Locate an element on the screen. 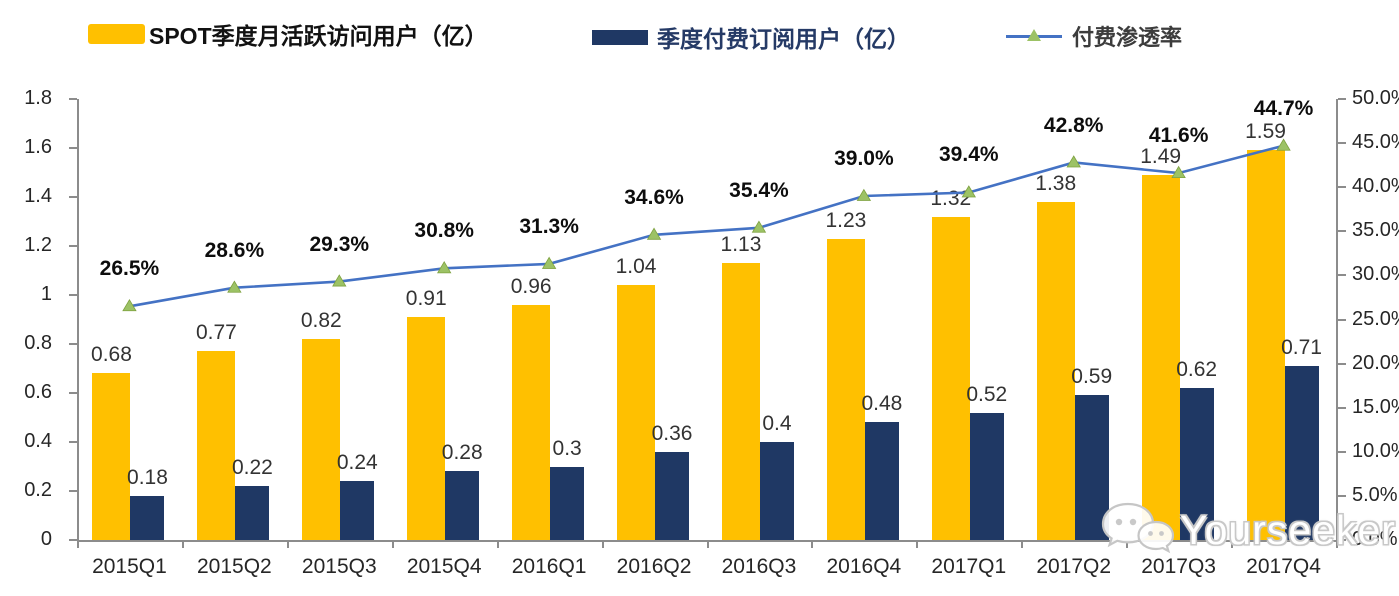  mau-value-label: 0.96 is located at coordinates (531, 286).